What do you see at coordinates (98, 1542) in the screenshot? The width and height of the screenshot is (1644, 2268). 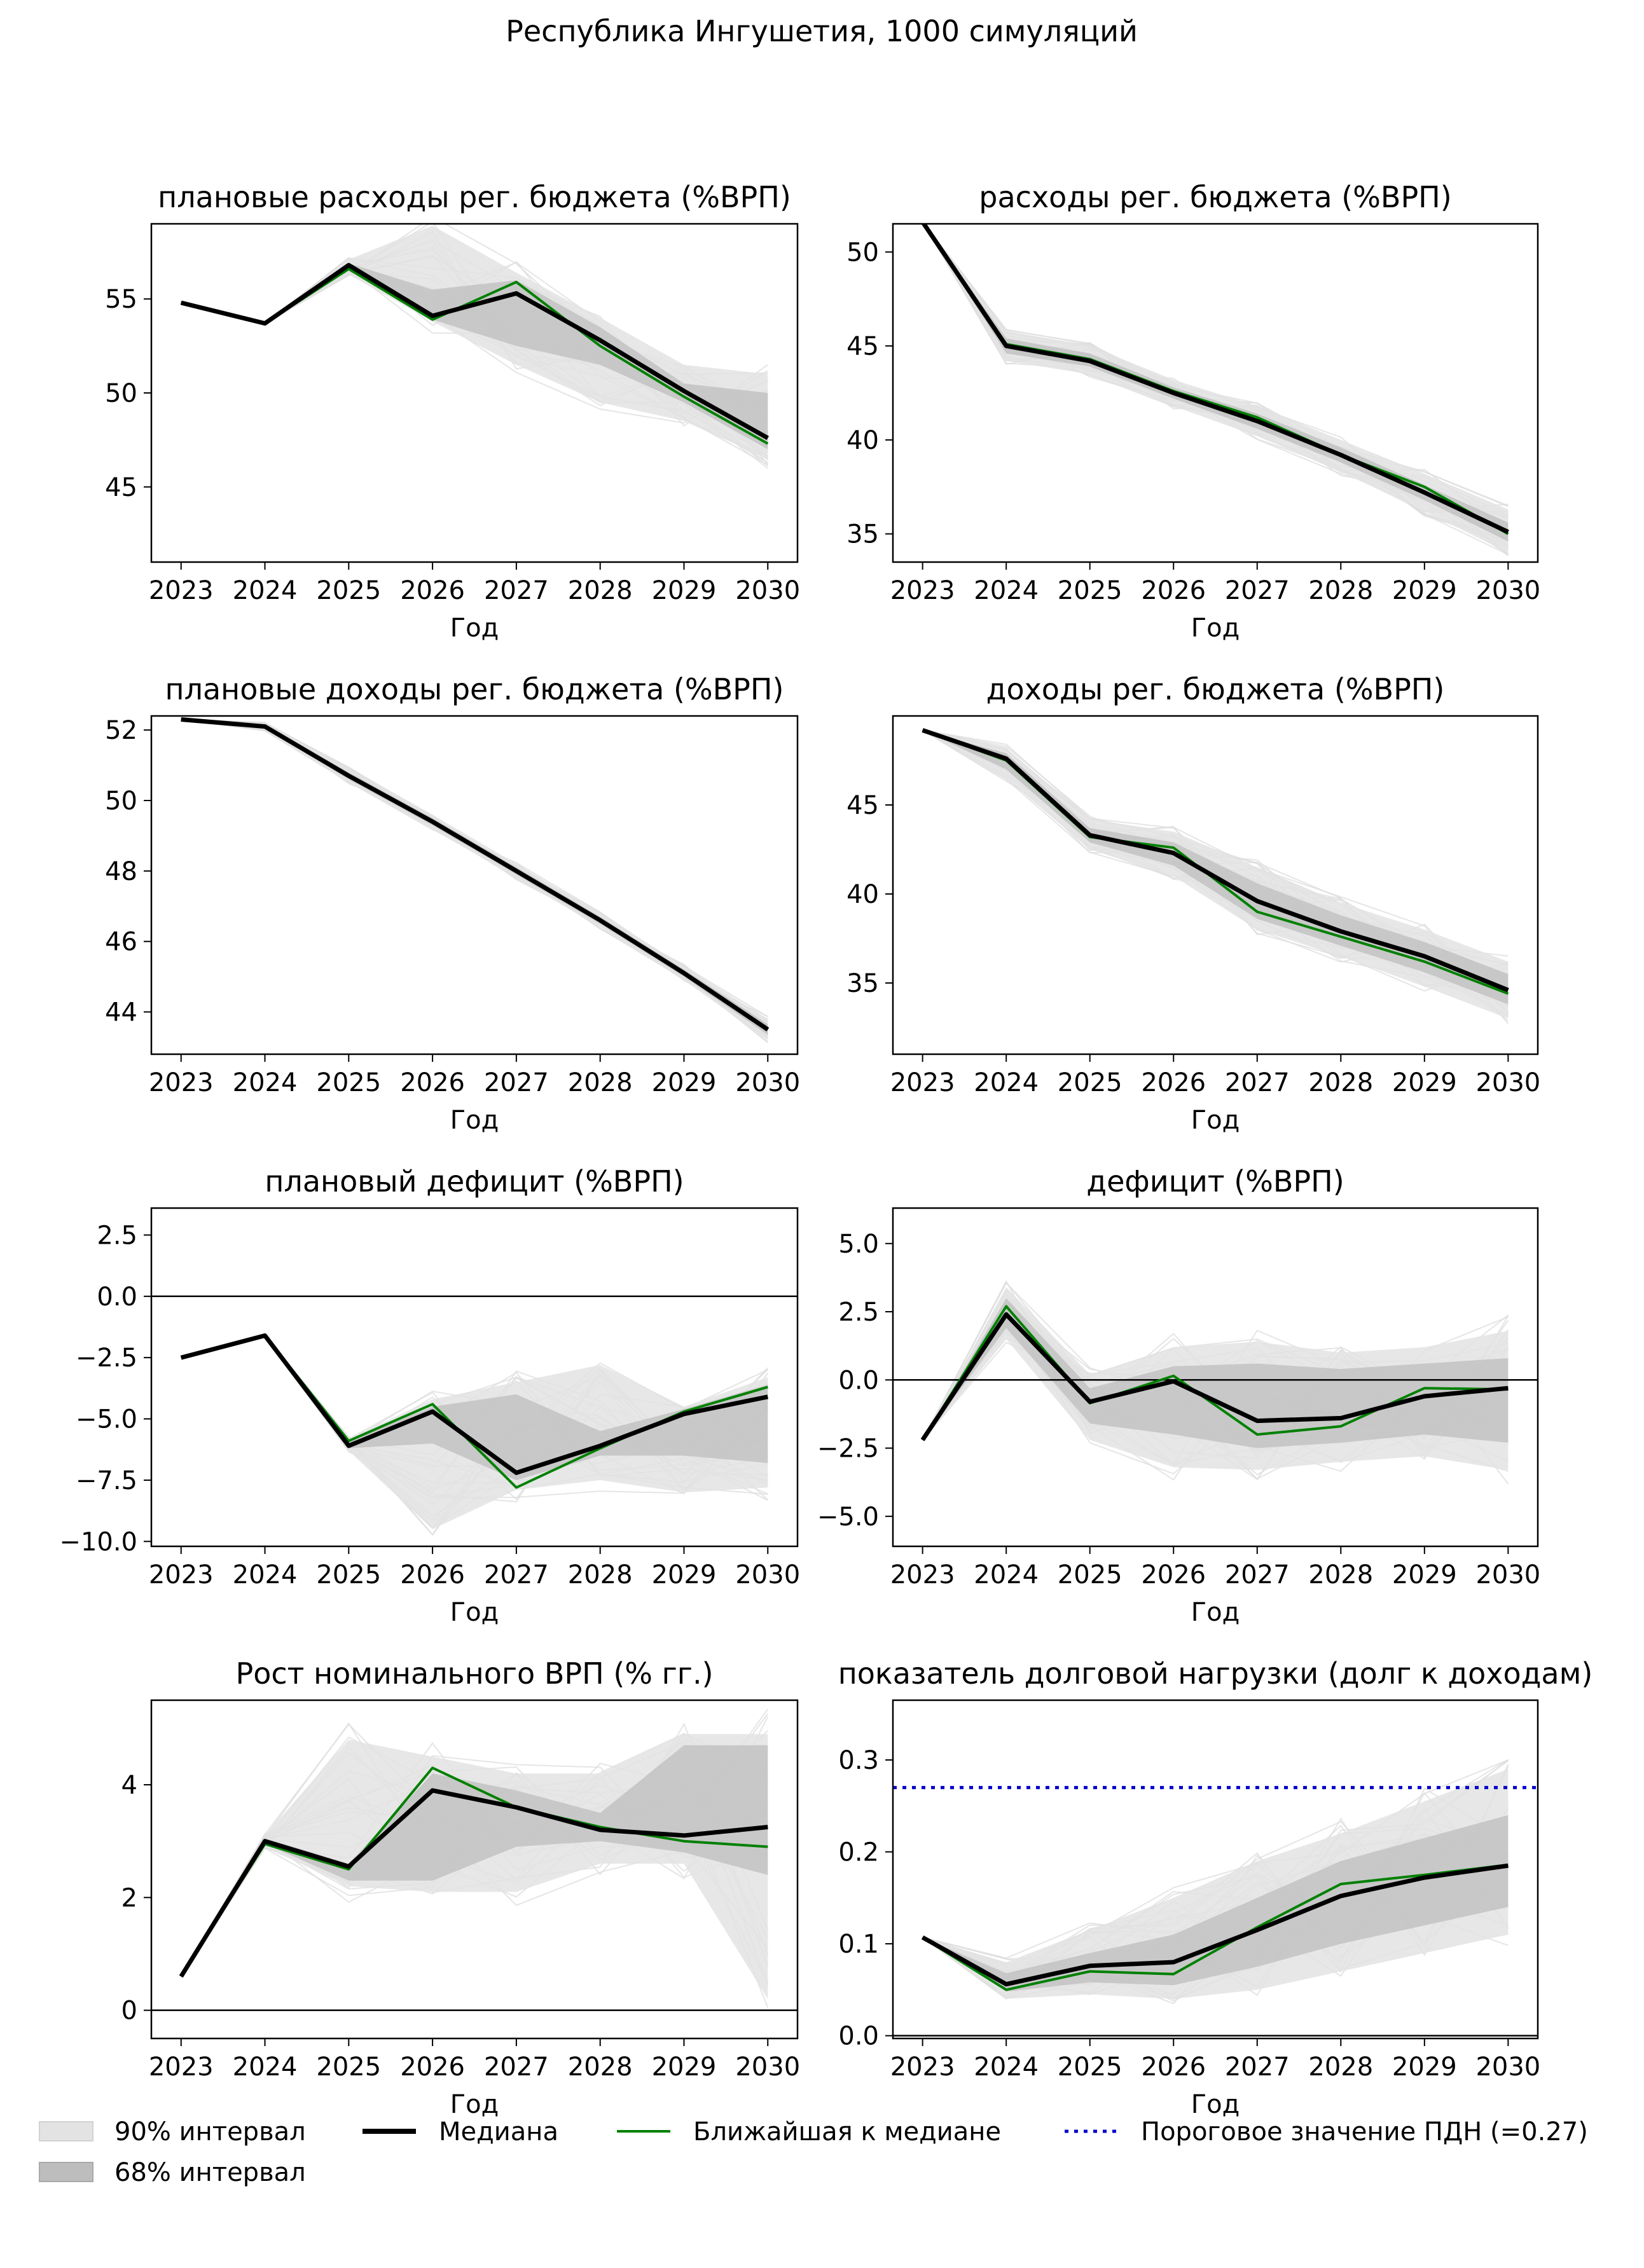 I see `y-tick-label: −10.0` at bounding box center [98, 1542].